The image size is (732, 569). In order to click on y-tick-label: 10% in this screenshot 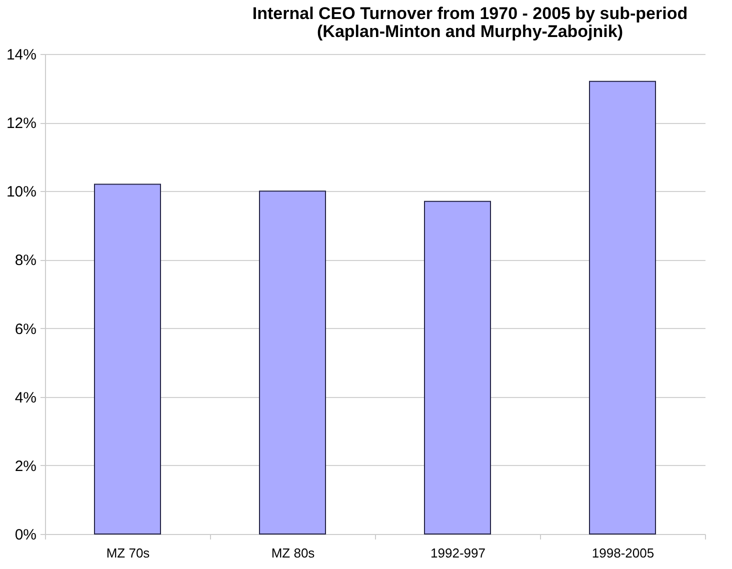, I will do `click(21, 192)`.